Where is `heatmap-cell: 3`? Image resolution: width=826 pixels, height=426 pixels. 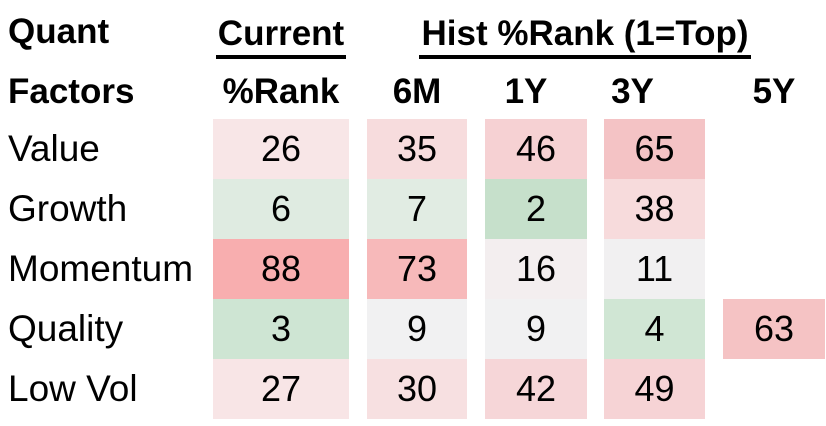 heatmap-cell: 3 is located at coordinates (281, 329).